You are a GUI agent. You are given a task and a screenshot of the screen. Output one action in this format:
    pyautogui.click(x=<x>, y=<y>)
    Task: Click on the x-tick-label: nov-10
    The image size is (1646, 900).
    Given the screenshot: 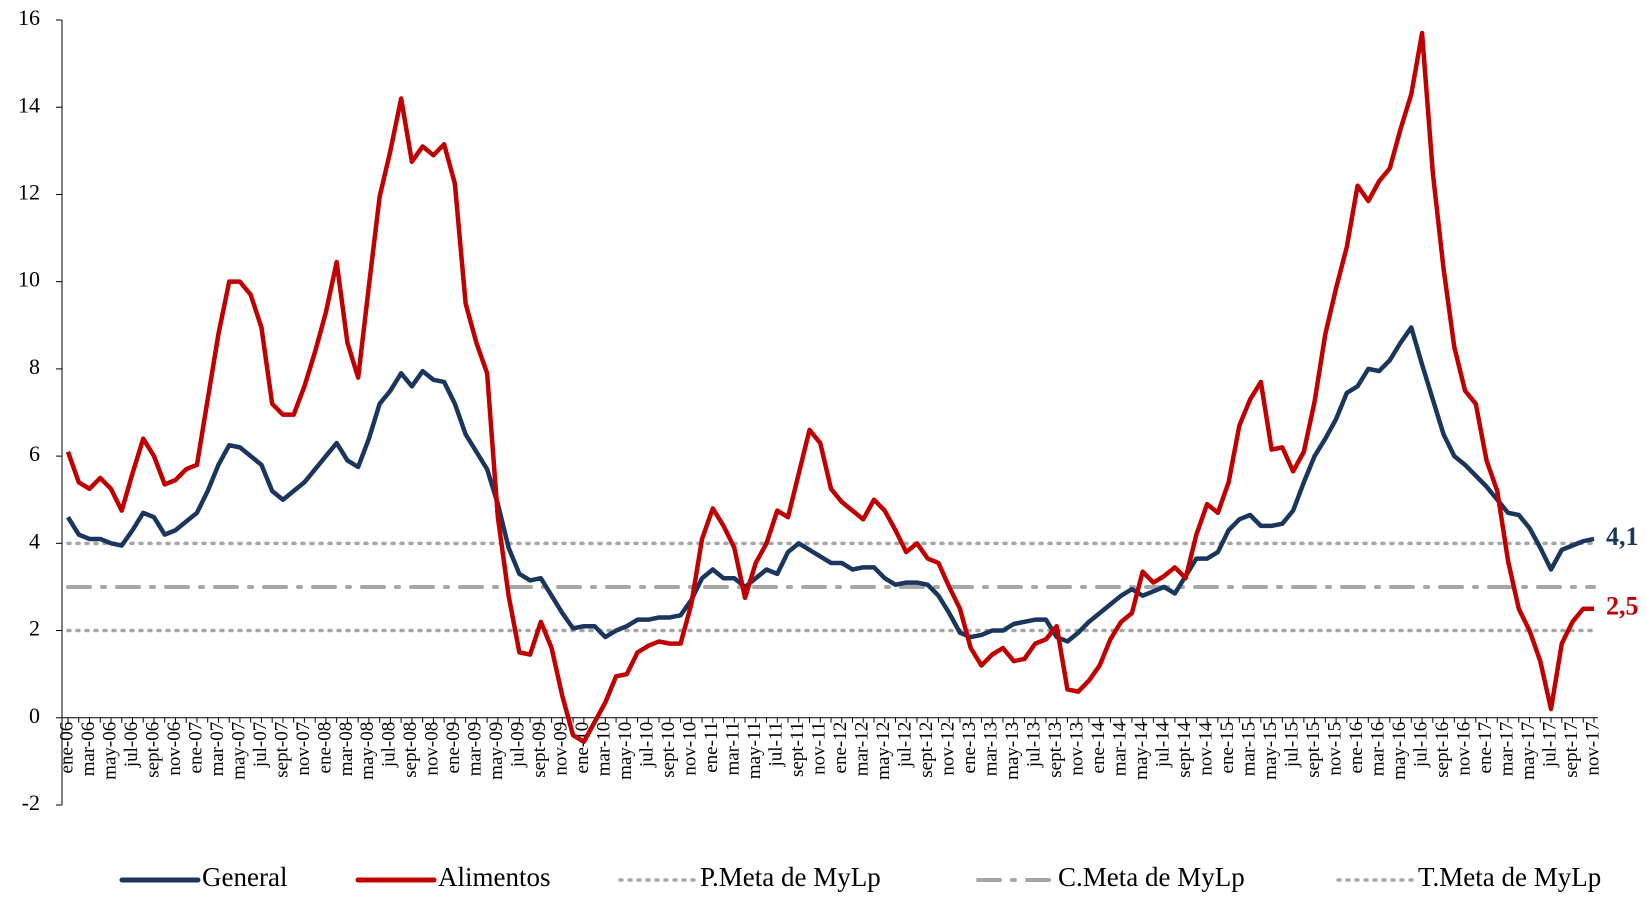 What is the action you would take?
    pyautogui.click(x=690, y=749)
    